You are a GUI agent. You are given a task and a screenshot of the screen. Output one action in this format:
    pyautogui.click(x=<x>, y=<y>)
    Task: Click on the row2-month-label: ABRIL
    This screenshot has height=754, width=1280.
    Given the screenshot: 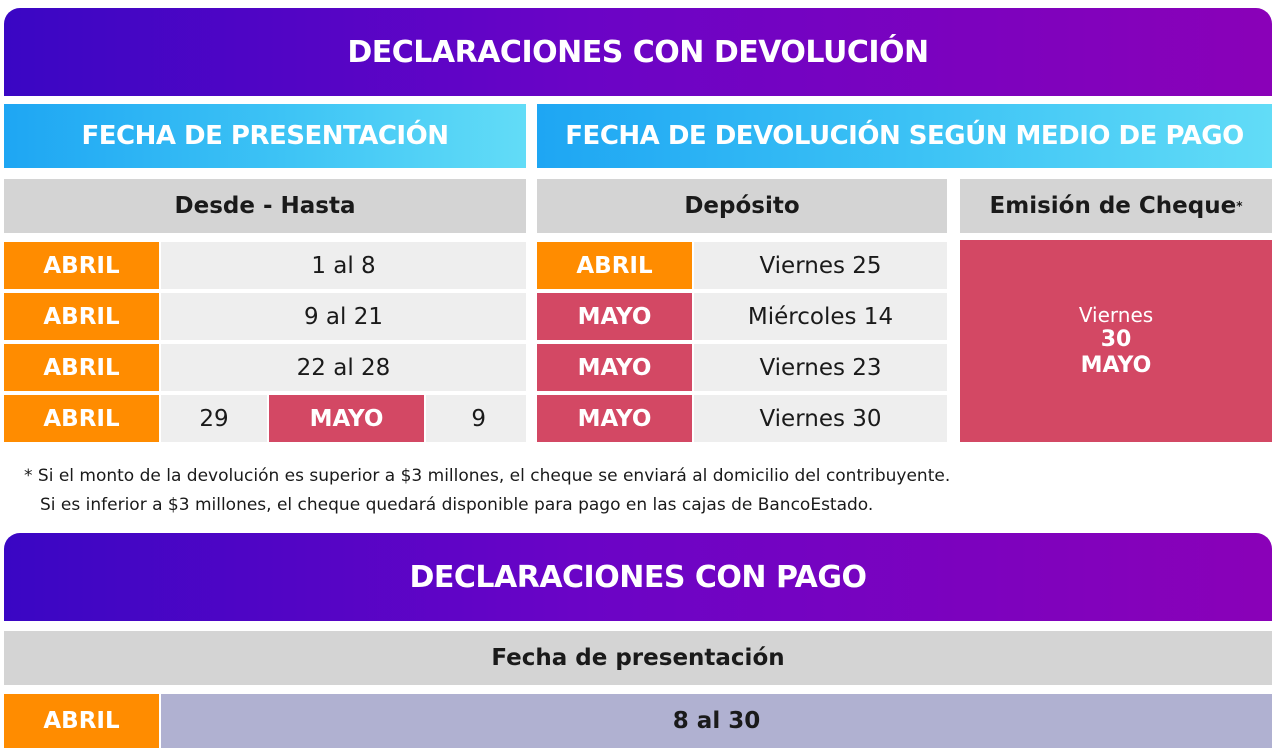 What is the action you would take?
    pyautogui.click(x=81, y=316)
    